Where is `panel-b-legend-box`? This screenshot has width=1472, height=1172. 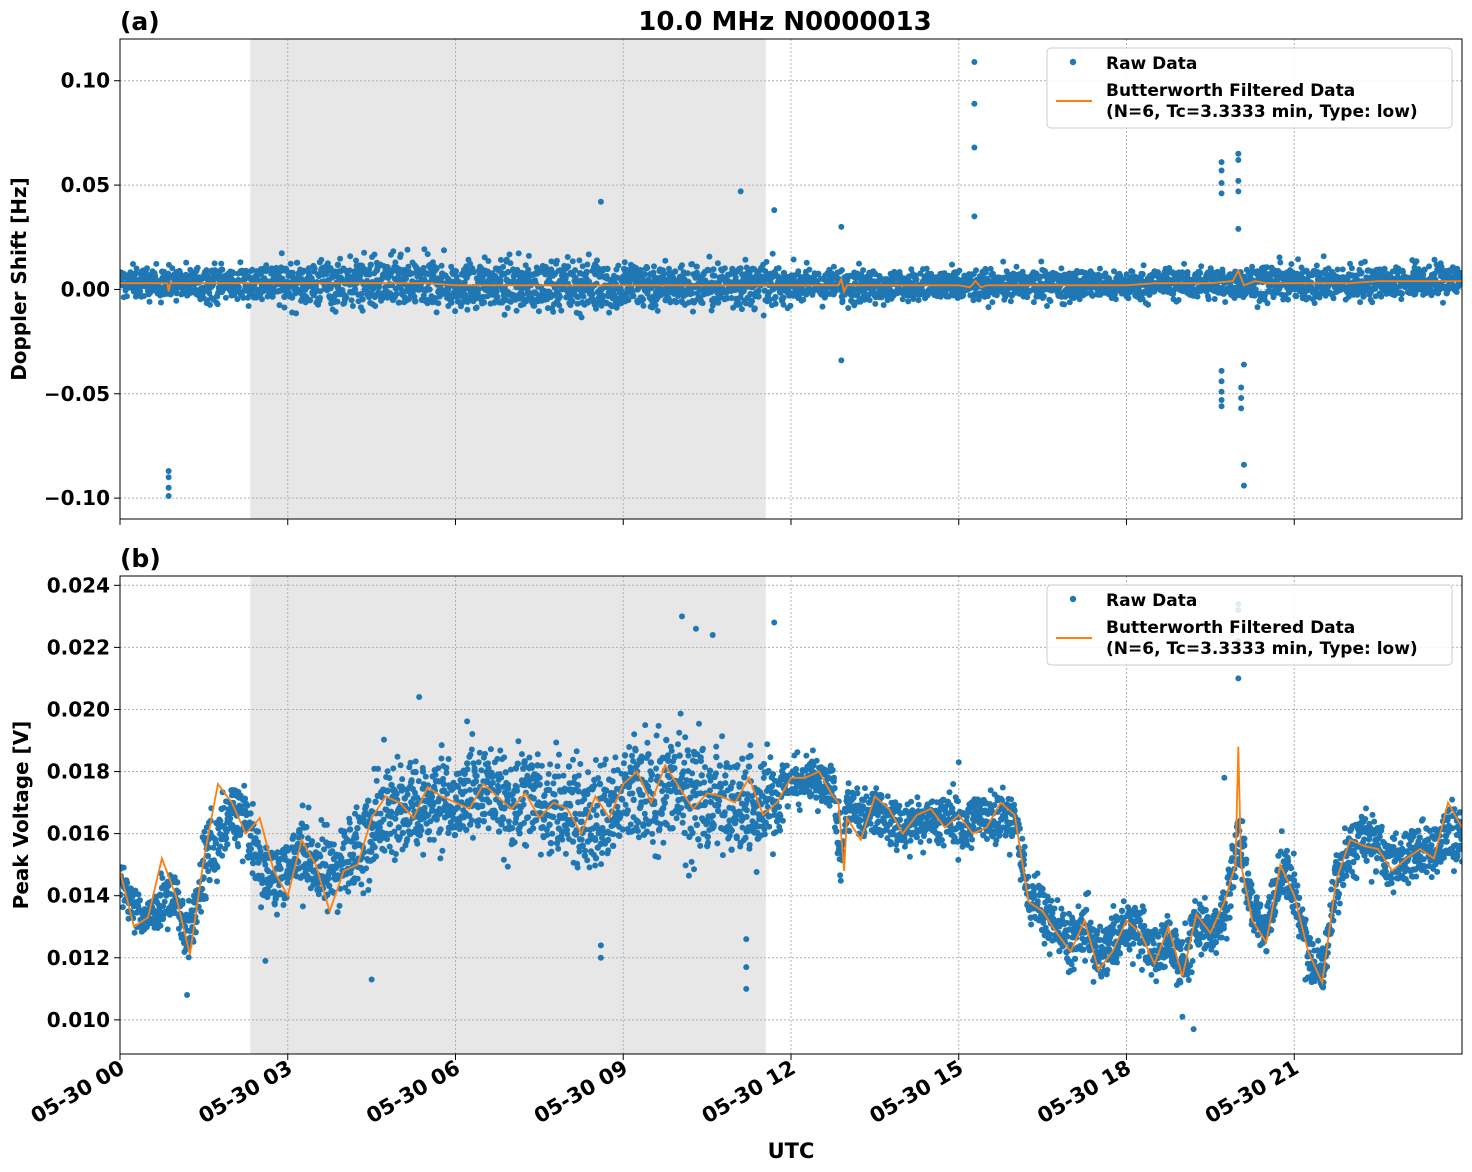 panel-b-legend-box is located at coordinates (1249, 625).